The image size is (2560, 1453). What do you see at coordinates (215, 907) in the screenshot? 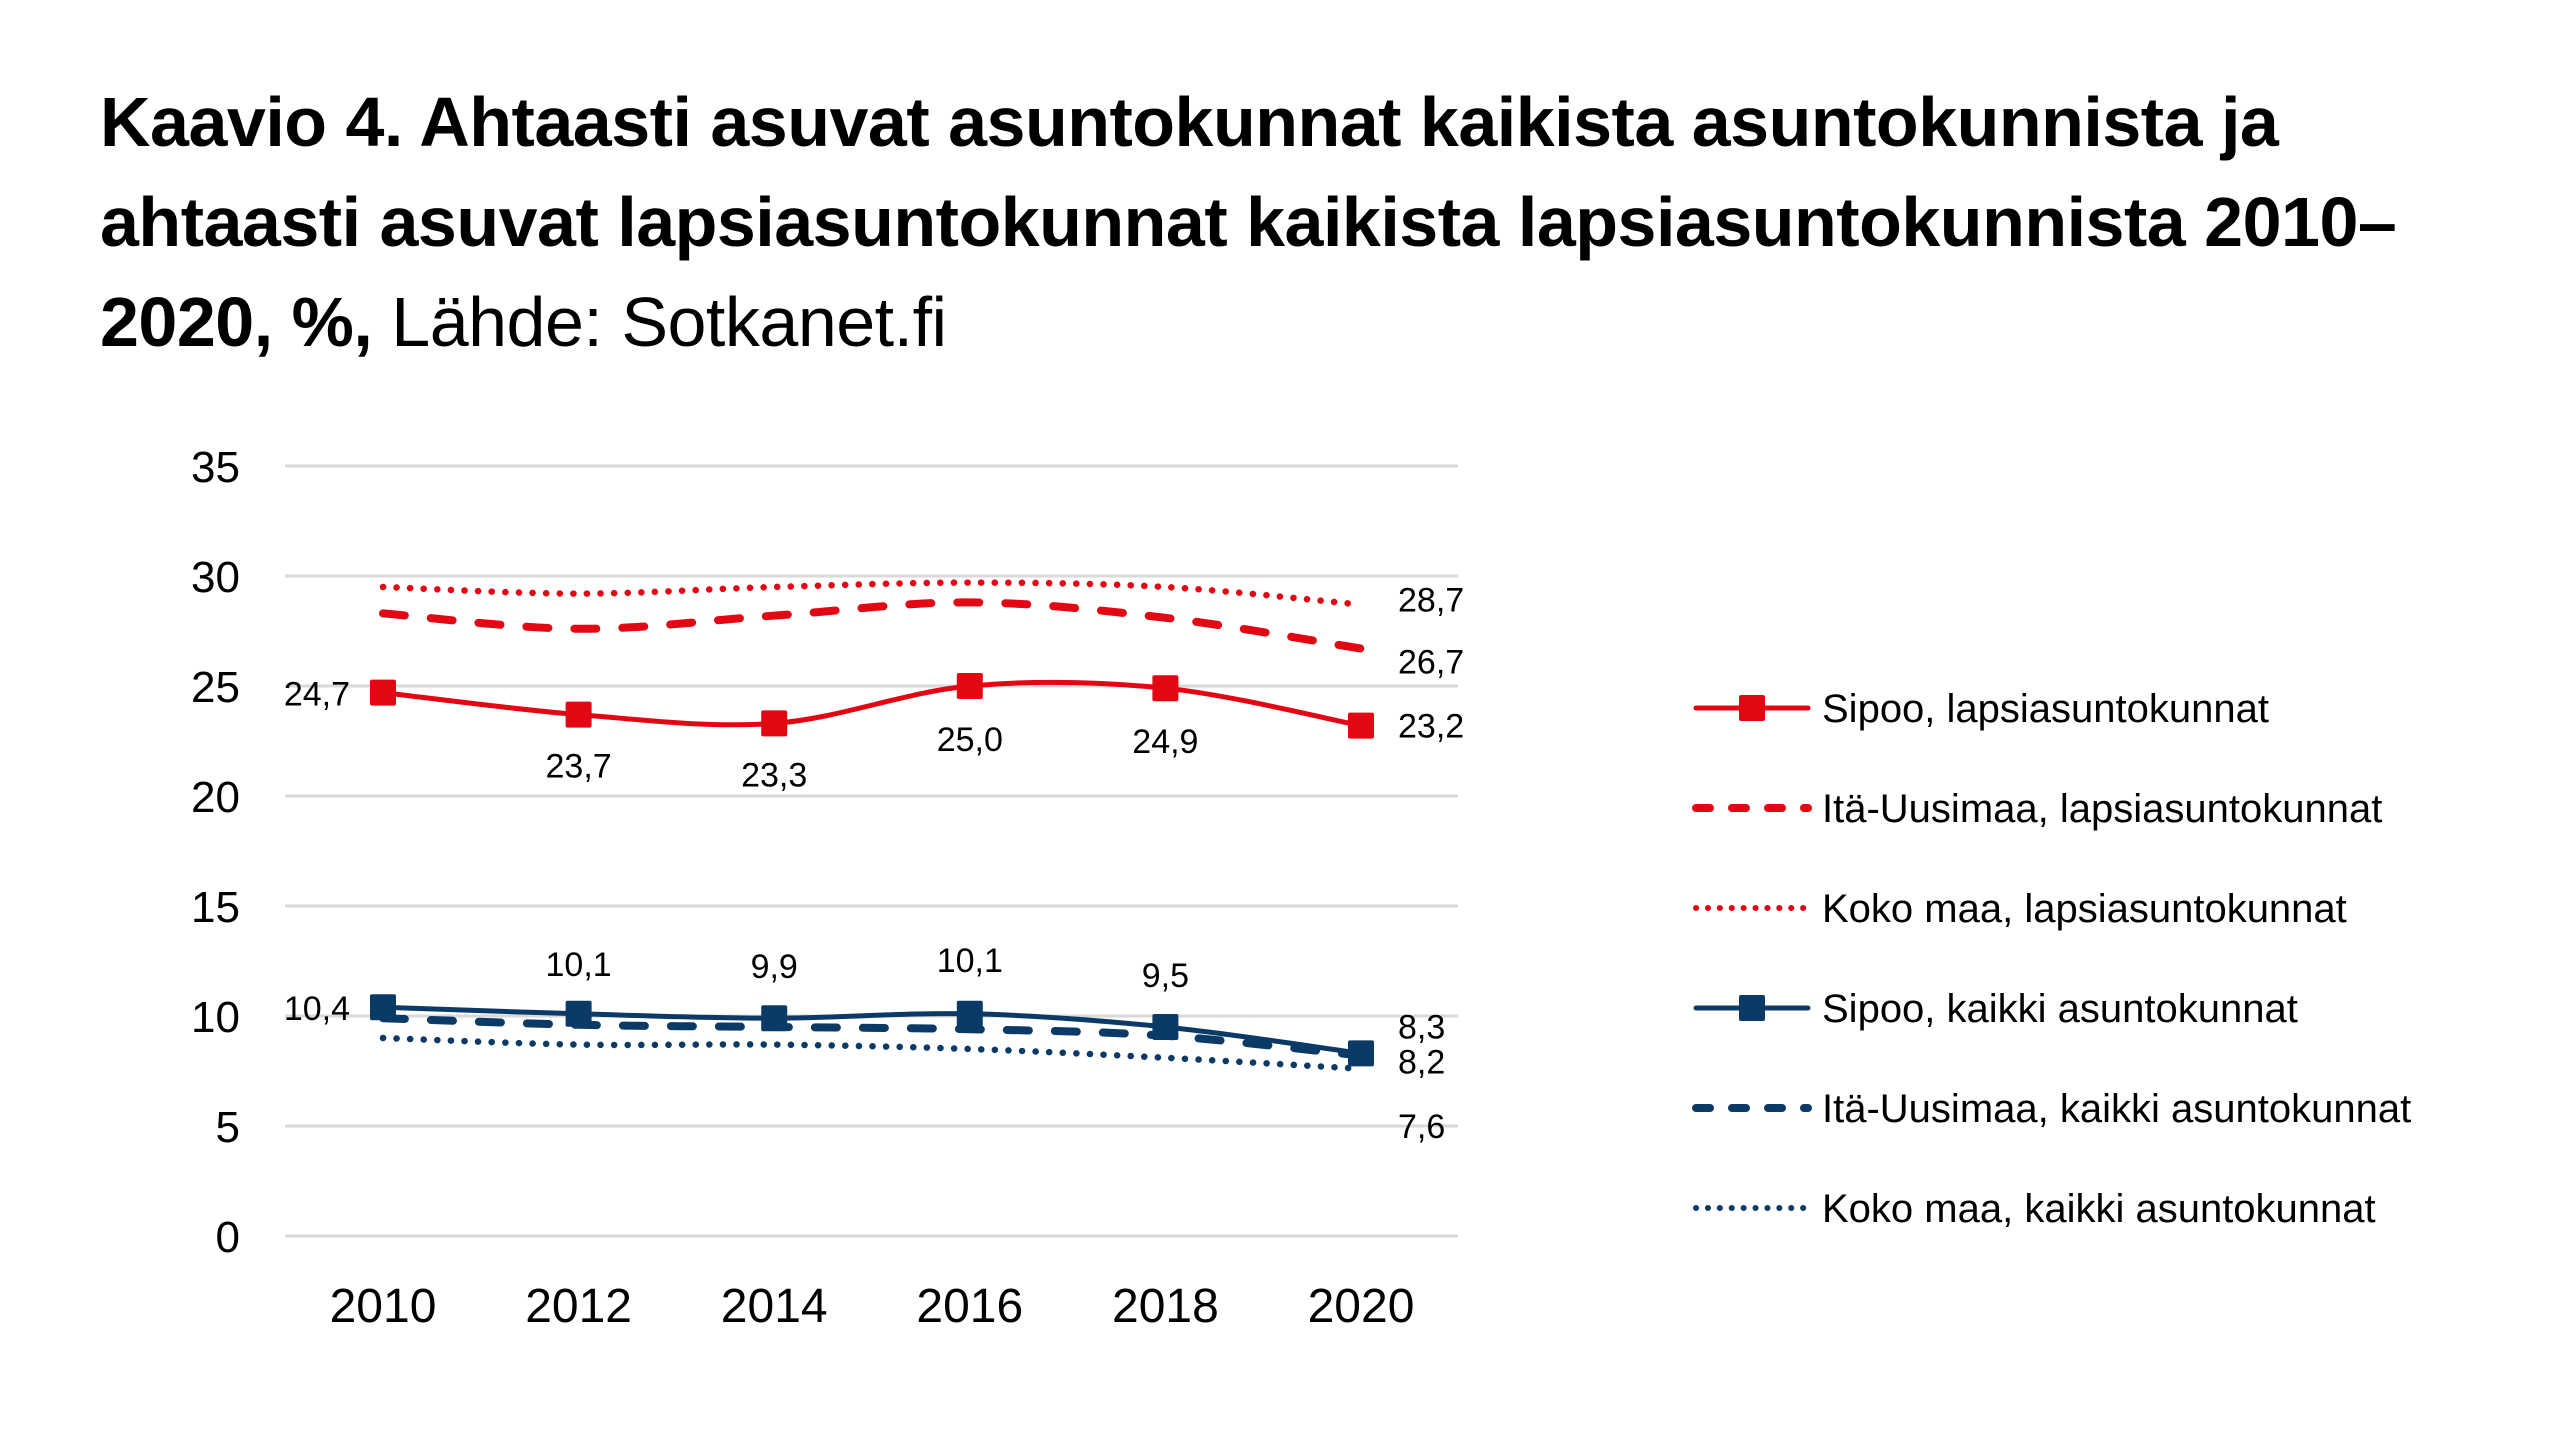
I see `y-tick-label: 15` at bounding box center [215, 907].